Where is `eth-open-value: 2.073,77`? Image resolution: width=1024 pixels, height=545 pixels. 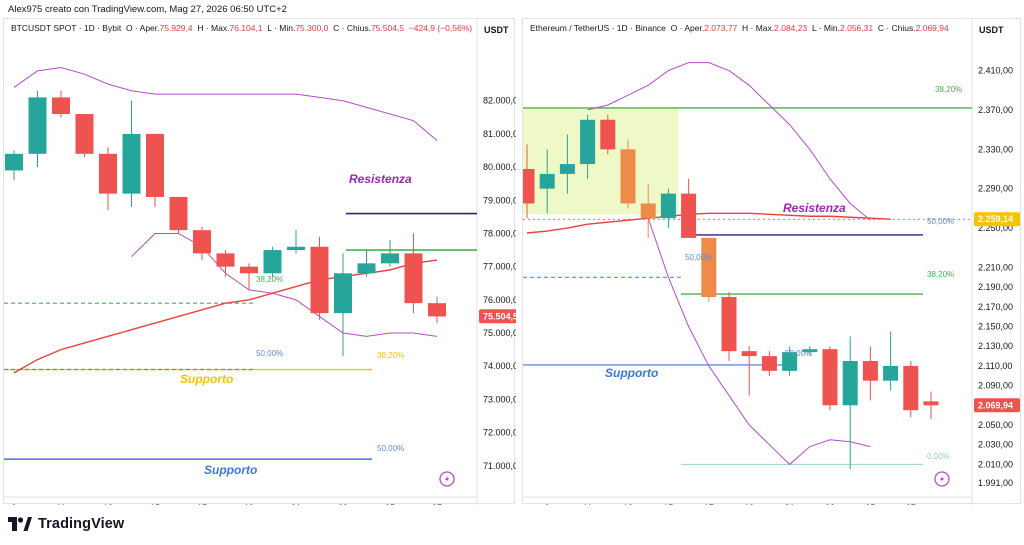 eth-open-value: 2.073,77 is located at coordinates (721, 28).